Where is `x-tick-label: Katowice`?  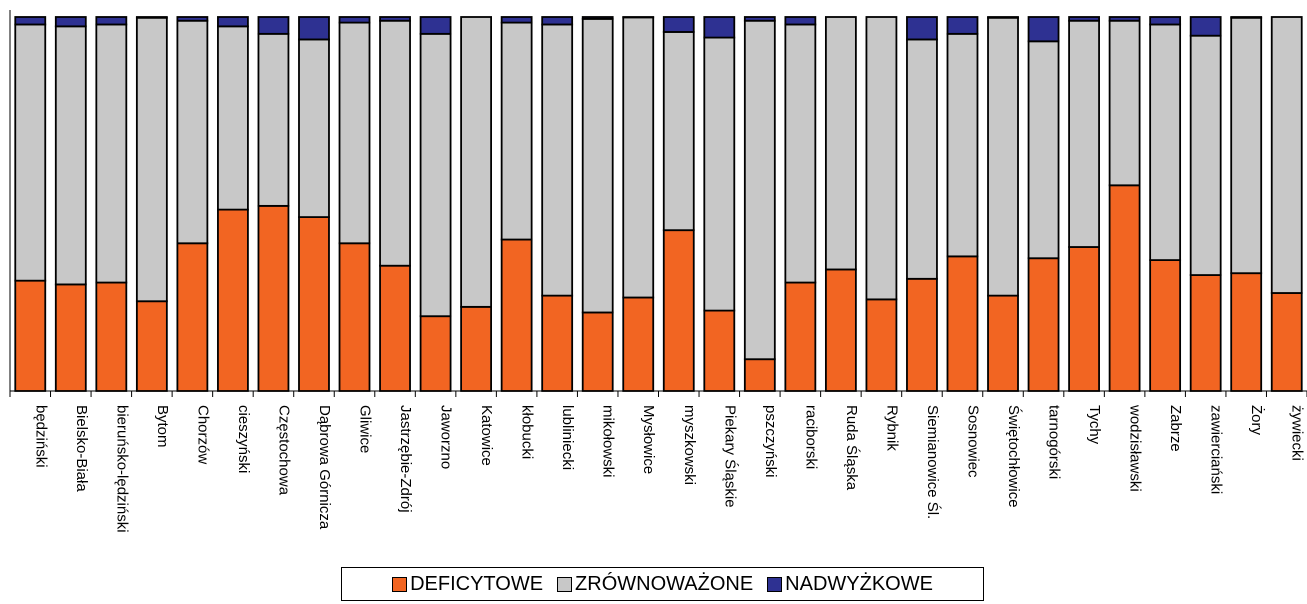 x-tick-label: Katowice is located at coordinates (486, 435).